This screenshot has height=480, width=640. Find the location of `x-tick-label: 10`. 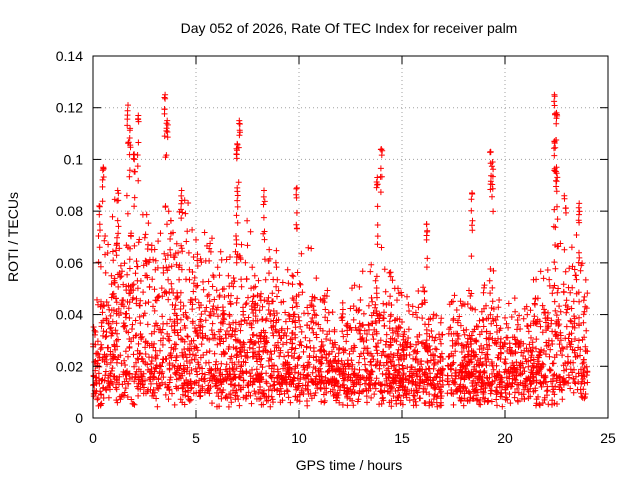

x-tick-label: 10 is located at coordinates (299, 438).